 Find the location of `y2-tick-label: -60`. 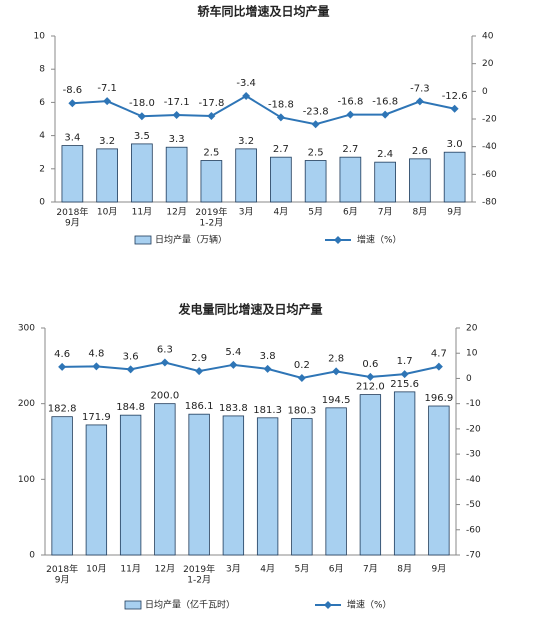

y2-tick-label: -60 is located at coordinates (489, 175).